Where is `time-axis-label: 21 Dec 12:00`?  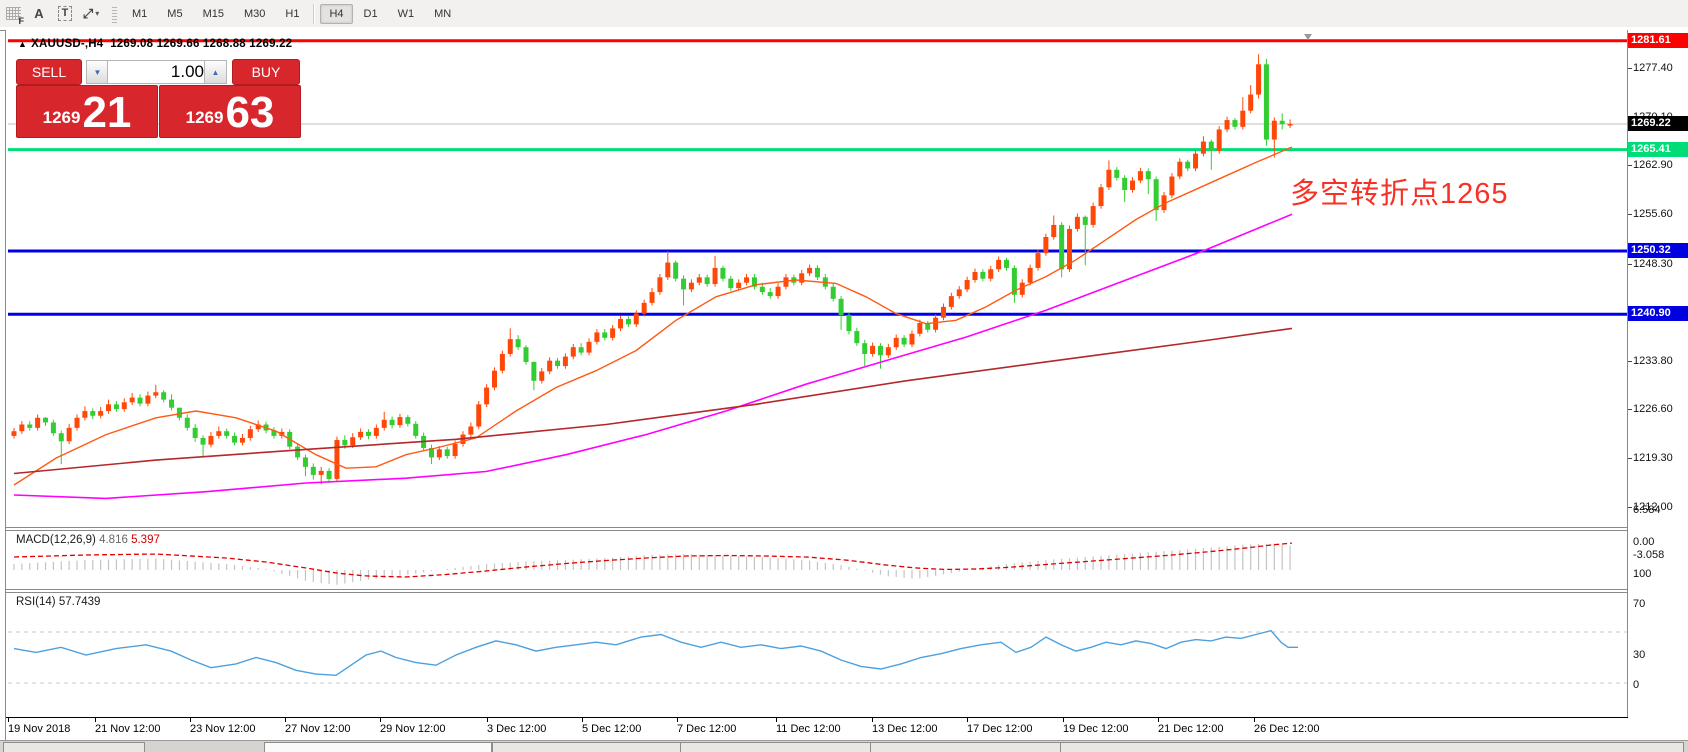 time-axis-label: 21 Dec 12:00 is located at coordinates (1191, 729).